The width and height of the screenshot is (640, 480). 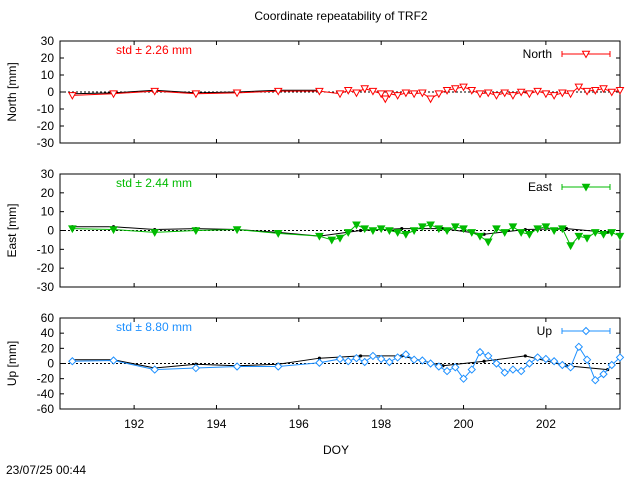 I want to click on x-tick-label: 198, so click(x=381, y=424).